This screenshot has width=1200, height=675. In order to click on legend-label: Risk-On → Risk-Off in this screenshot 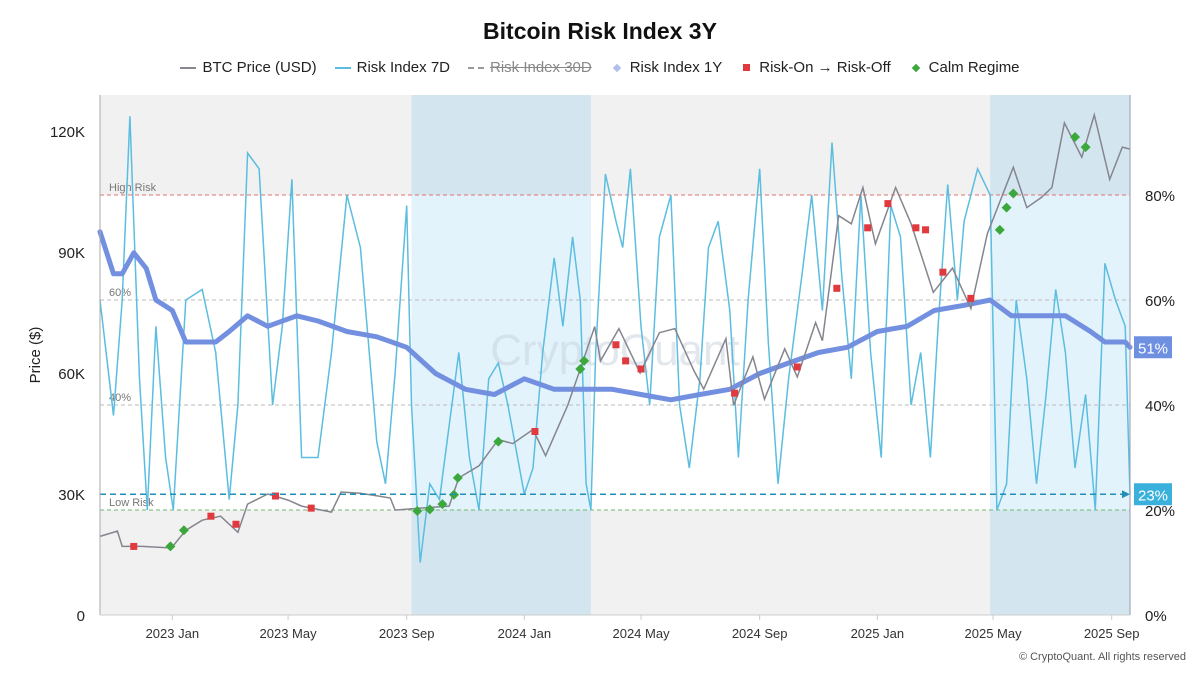, I will do `click(825, 67)`.